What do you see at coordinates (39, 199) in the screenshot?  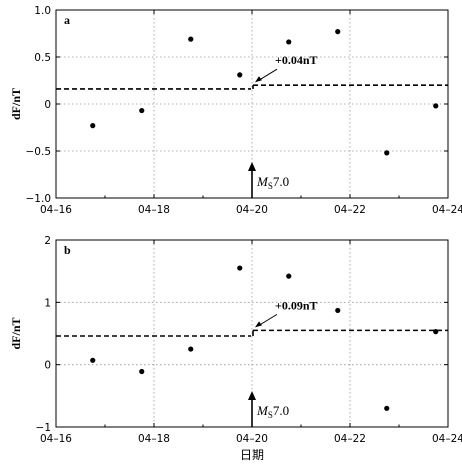 I see `y-tick-label: −1.0` at bounding box center [39, 199].